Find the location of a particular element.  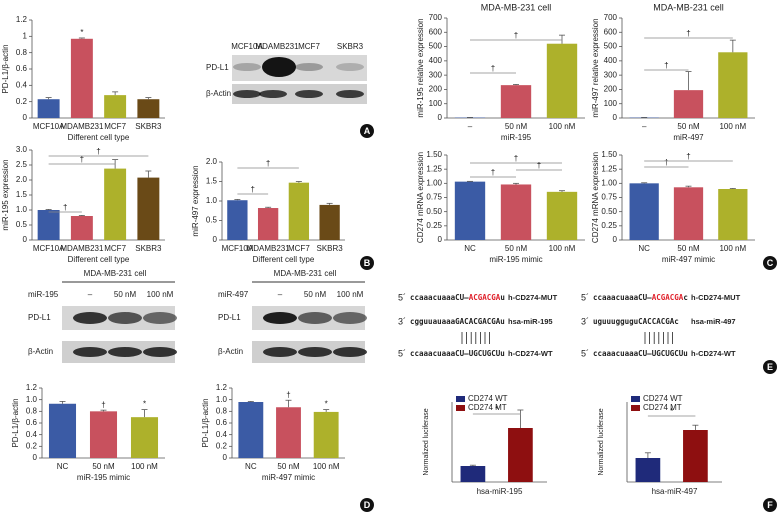

x-tick-label: – is located at coordinates (644, 126).